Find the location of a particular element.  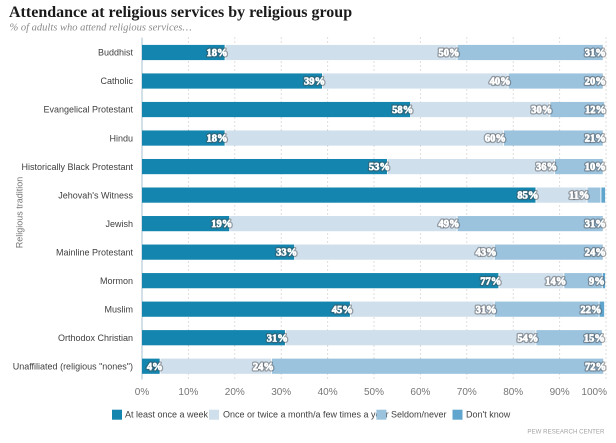

svg-text: 19% is located at coordinates (221, 224).